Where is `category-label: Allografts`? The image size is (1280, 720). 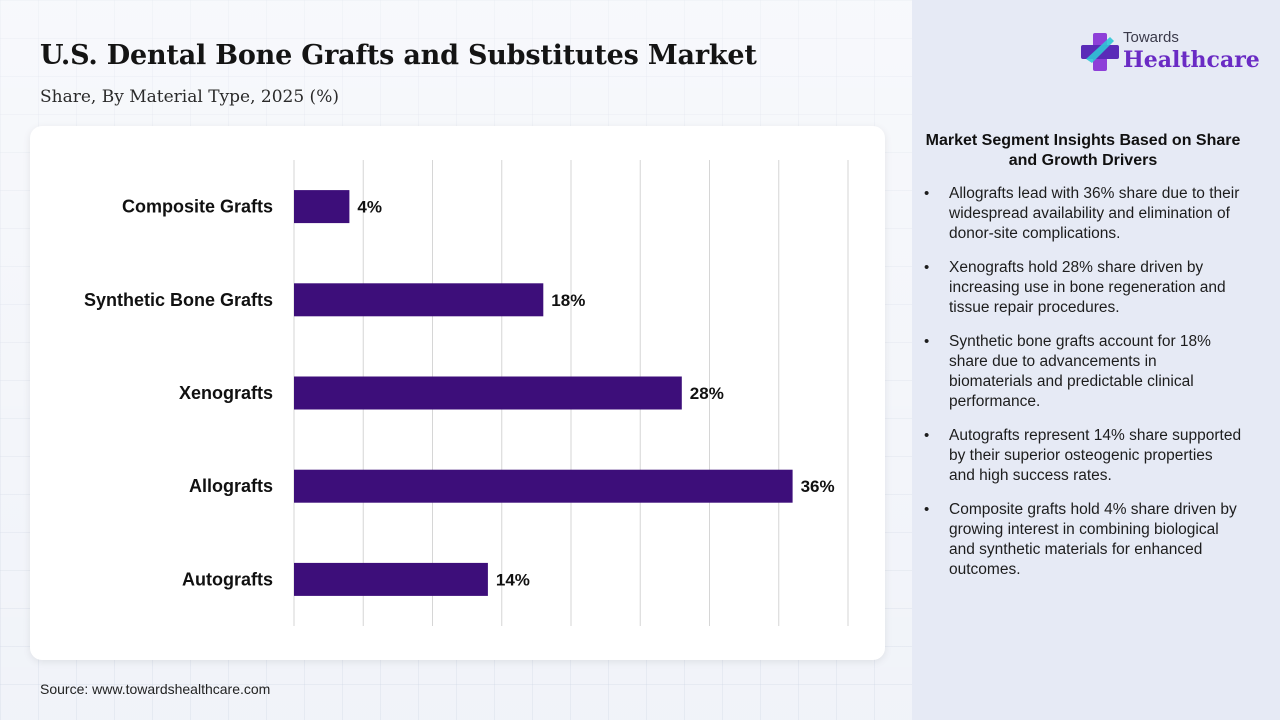 category-label: Allografts is located at coordinates (231, 486).